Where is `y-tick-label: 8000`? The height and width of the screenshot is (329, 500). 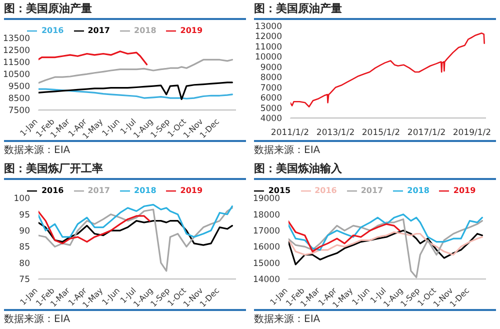 y-tick-label: 8000 is located at coordinates (271, 78).